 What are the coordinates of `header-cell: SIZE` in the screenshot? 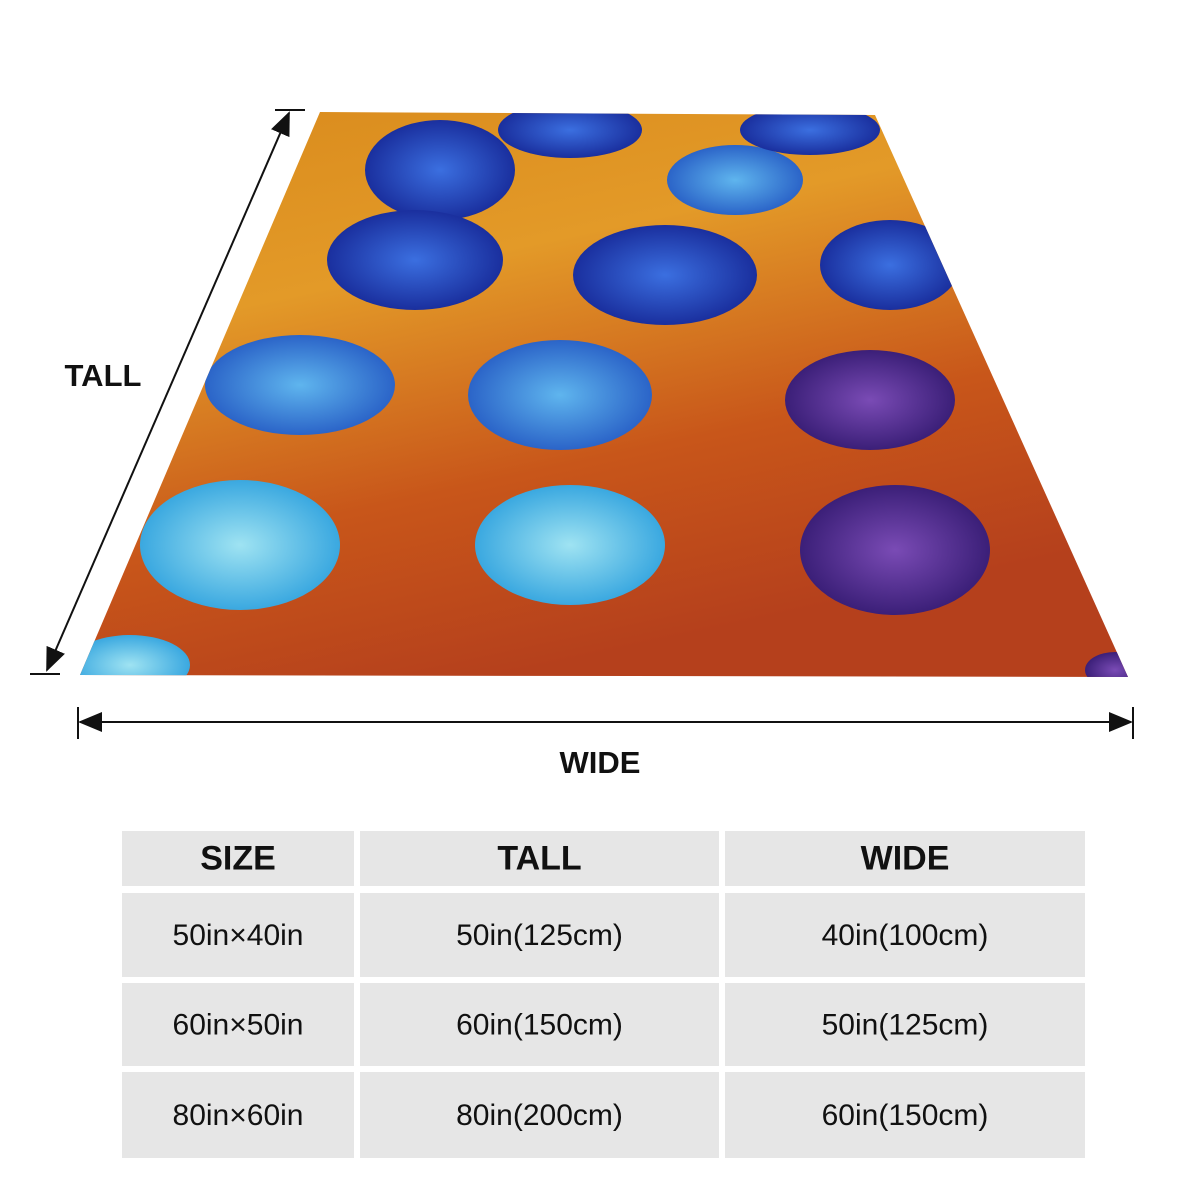 It's located at (238, 858).